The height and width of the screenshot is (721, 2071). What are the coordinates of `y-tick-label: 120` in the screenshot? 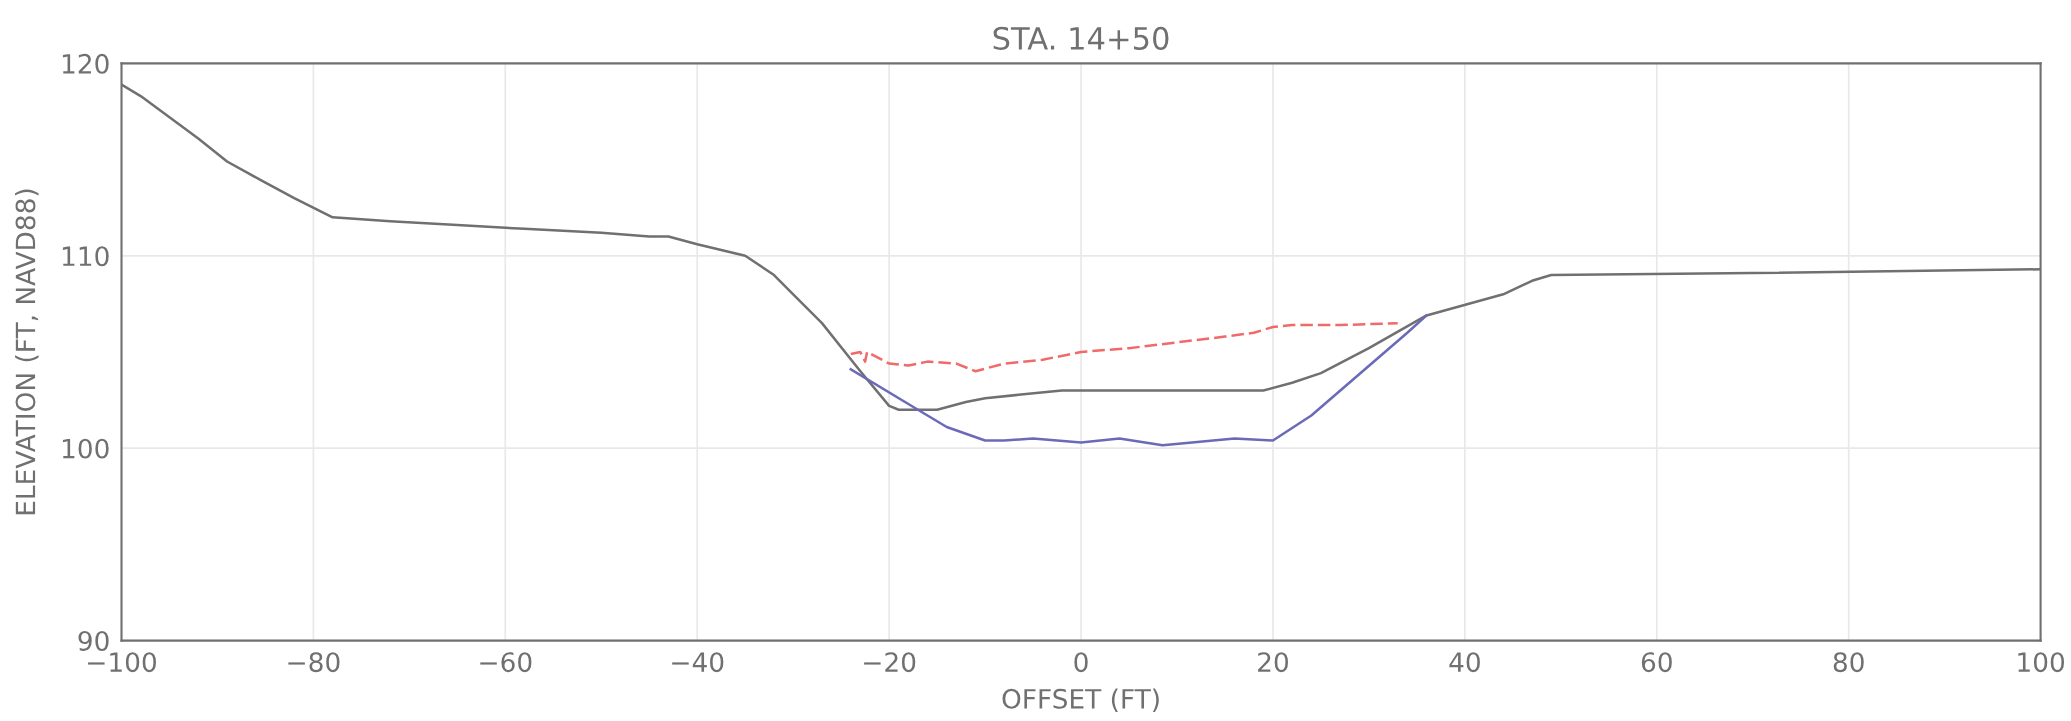 It's located at (85, 63).